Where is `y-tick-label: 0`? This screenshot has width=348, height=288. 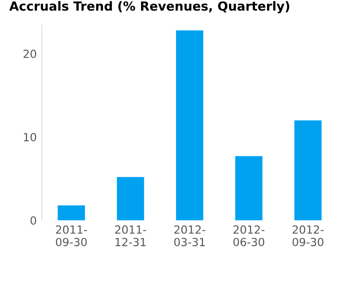 y-tick-label: 0 is located at coordinates (33, 220).